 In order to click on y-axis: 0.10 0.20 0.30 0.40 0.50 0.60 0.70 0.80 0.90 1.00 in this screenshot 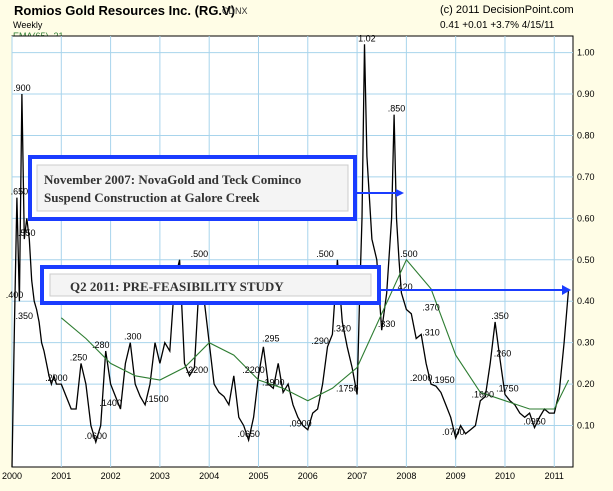, I will do `click(586, 239)`.